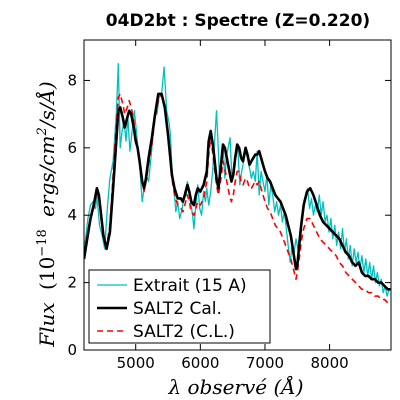  I want to click on svg-text:Flux (10−18 ergs/c: Flux (10−18 ergs/cm2/s/Å), so click(43, 214).